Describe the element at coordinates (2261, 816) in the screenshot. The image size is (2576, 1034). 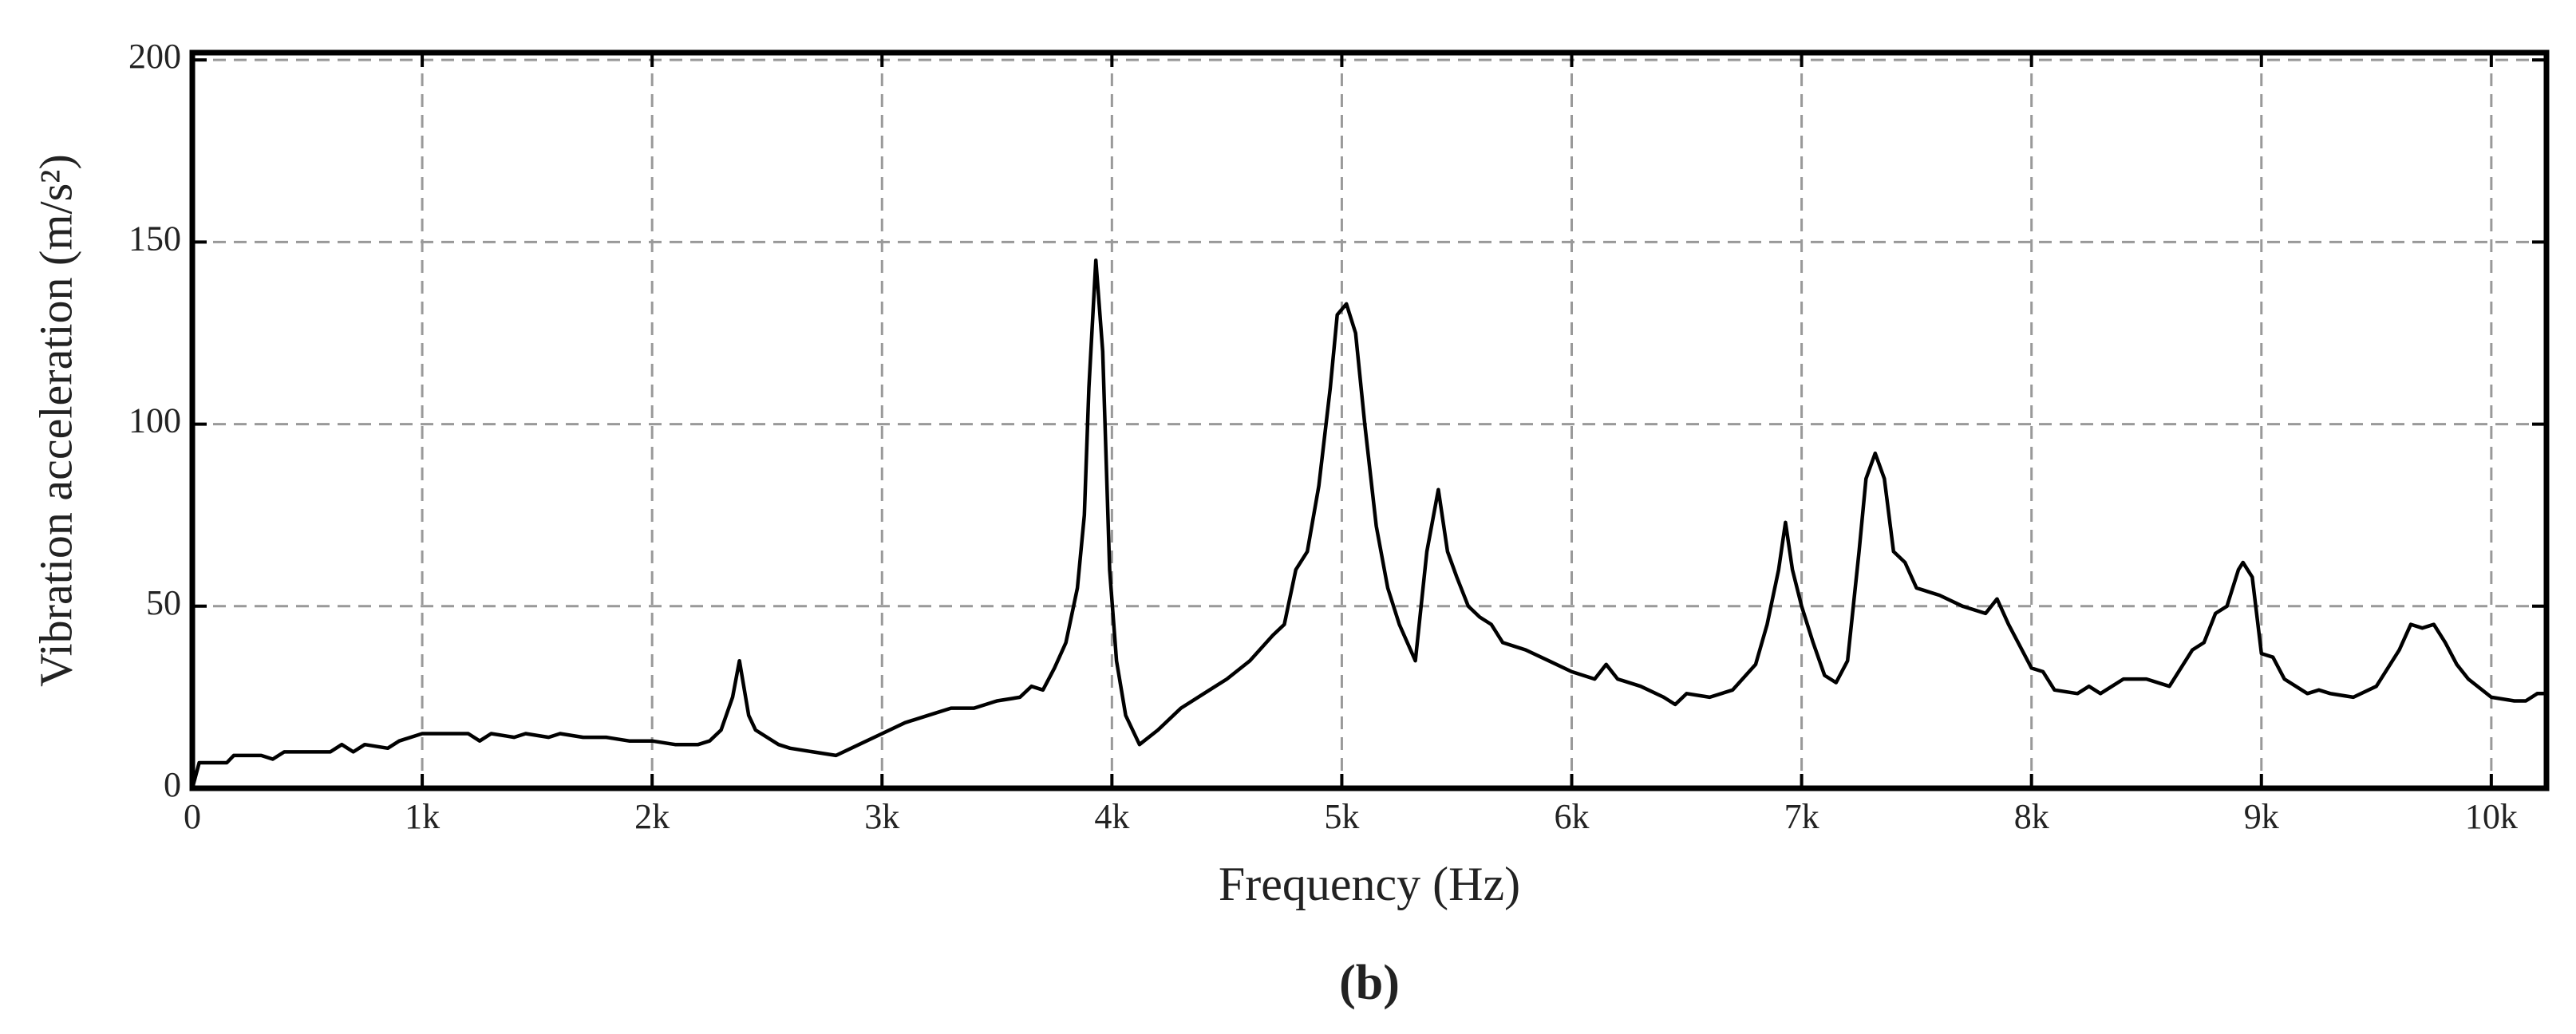
I see `x-tick-label: 9k` at that location.